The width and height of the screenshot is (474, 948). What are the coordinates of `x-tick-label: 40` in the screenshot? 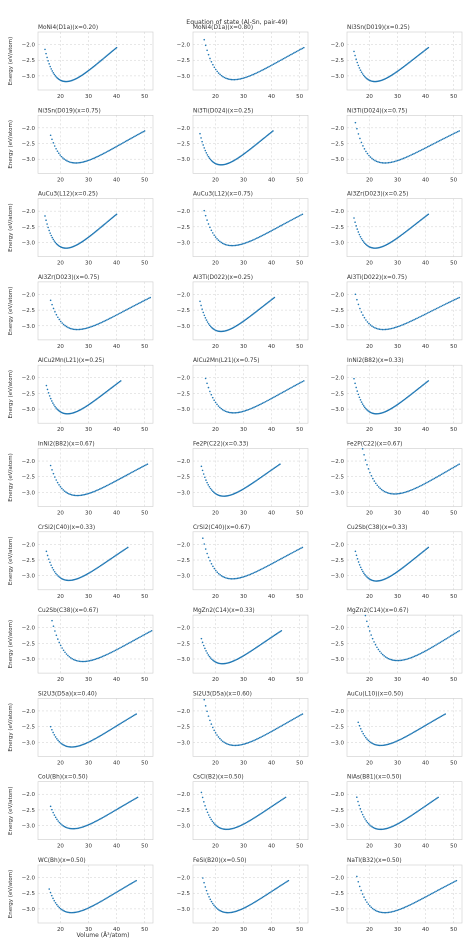 It's located at (425, 930).